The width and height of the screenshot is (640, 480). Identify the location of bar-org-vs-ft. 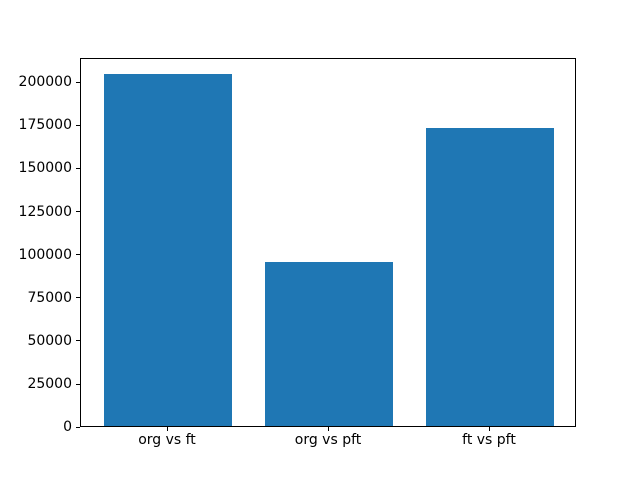
(168, 250).